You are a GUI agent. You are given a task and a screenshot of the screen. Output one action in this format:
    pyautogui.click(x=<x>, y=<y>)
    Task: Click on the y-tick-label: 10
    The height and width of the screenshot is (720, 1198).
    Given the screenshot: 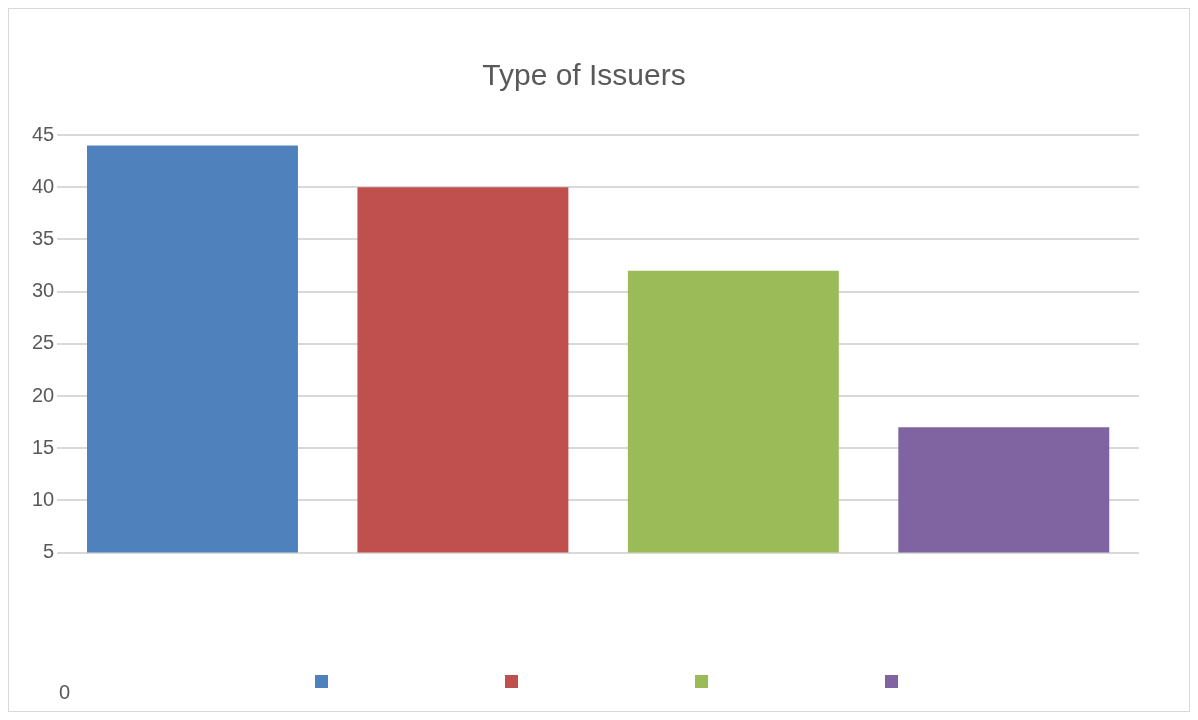 What is the action you would take?
    pyautogui.click(x=43, y=498)
    